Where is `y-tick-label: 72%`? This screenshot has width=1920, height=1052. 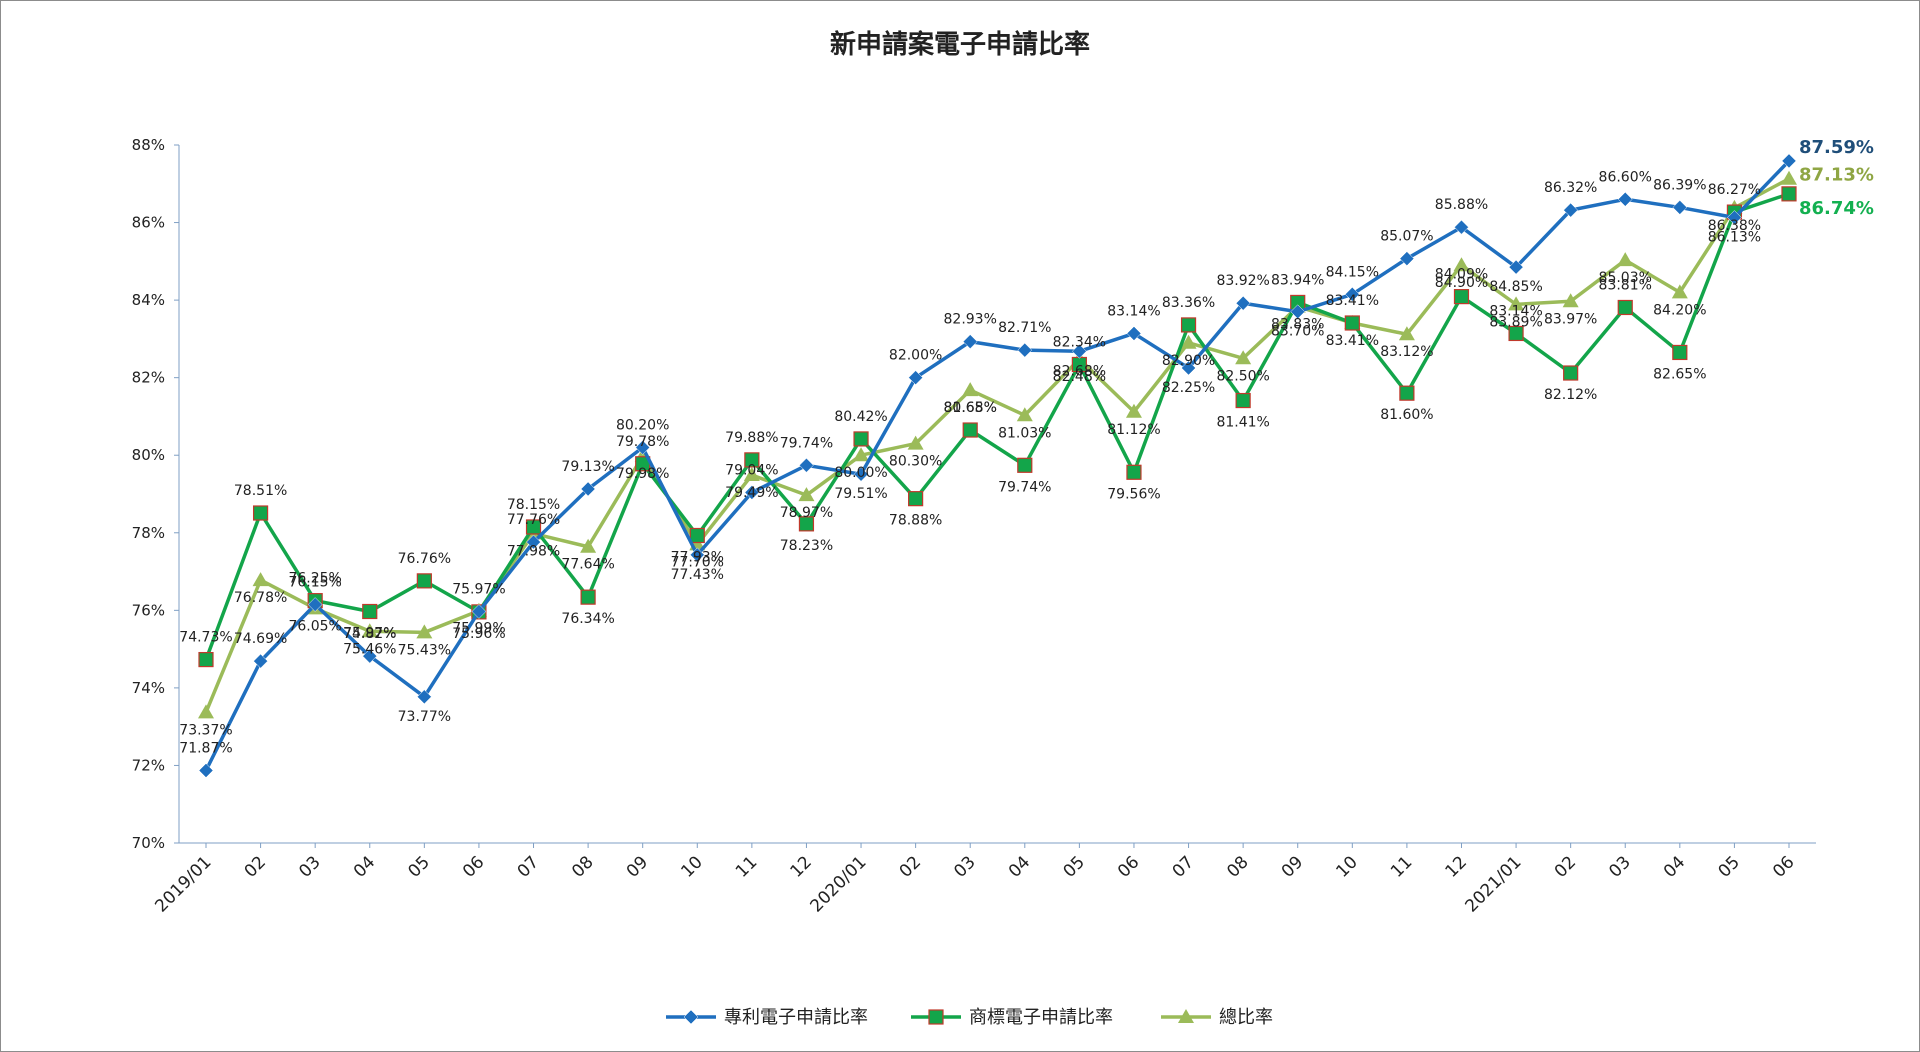
y-tick-label: 72% is located at coordinates (148, 765).